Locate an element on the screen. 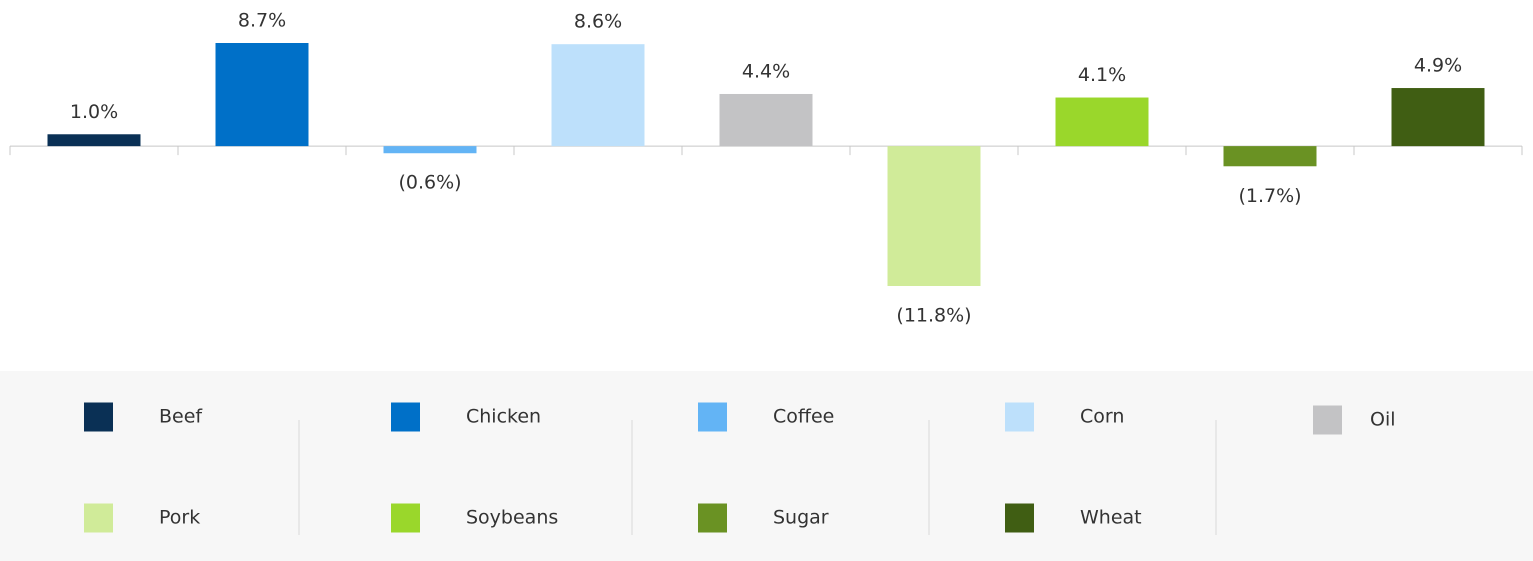 This screenshot has height=561, width=1533. legend-label: Chicken is located at coordinates (503, 417).